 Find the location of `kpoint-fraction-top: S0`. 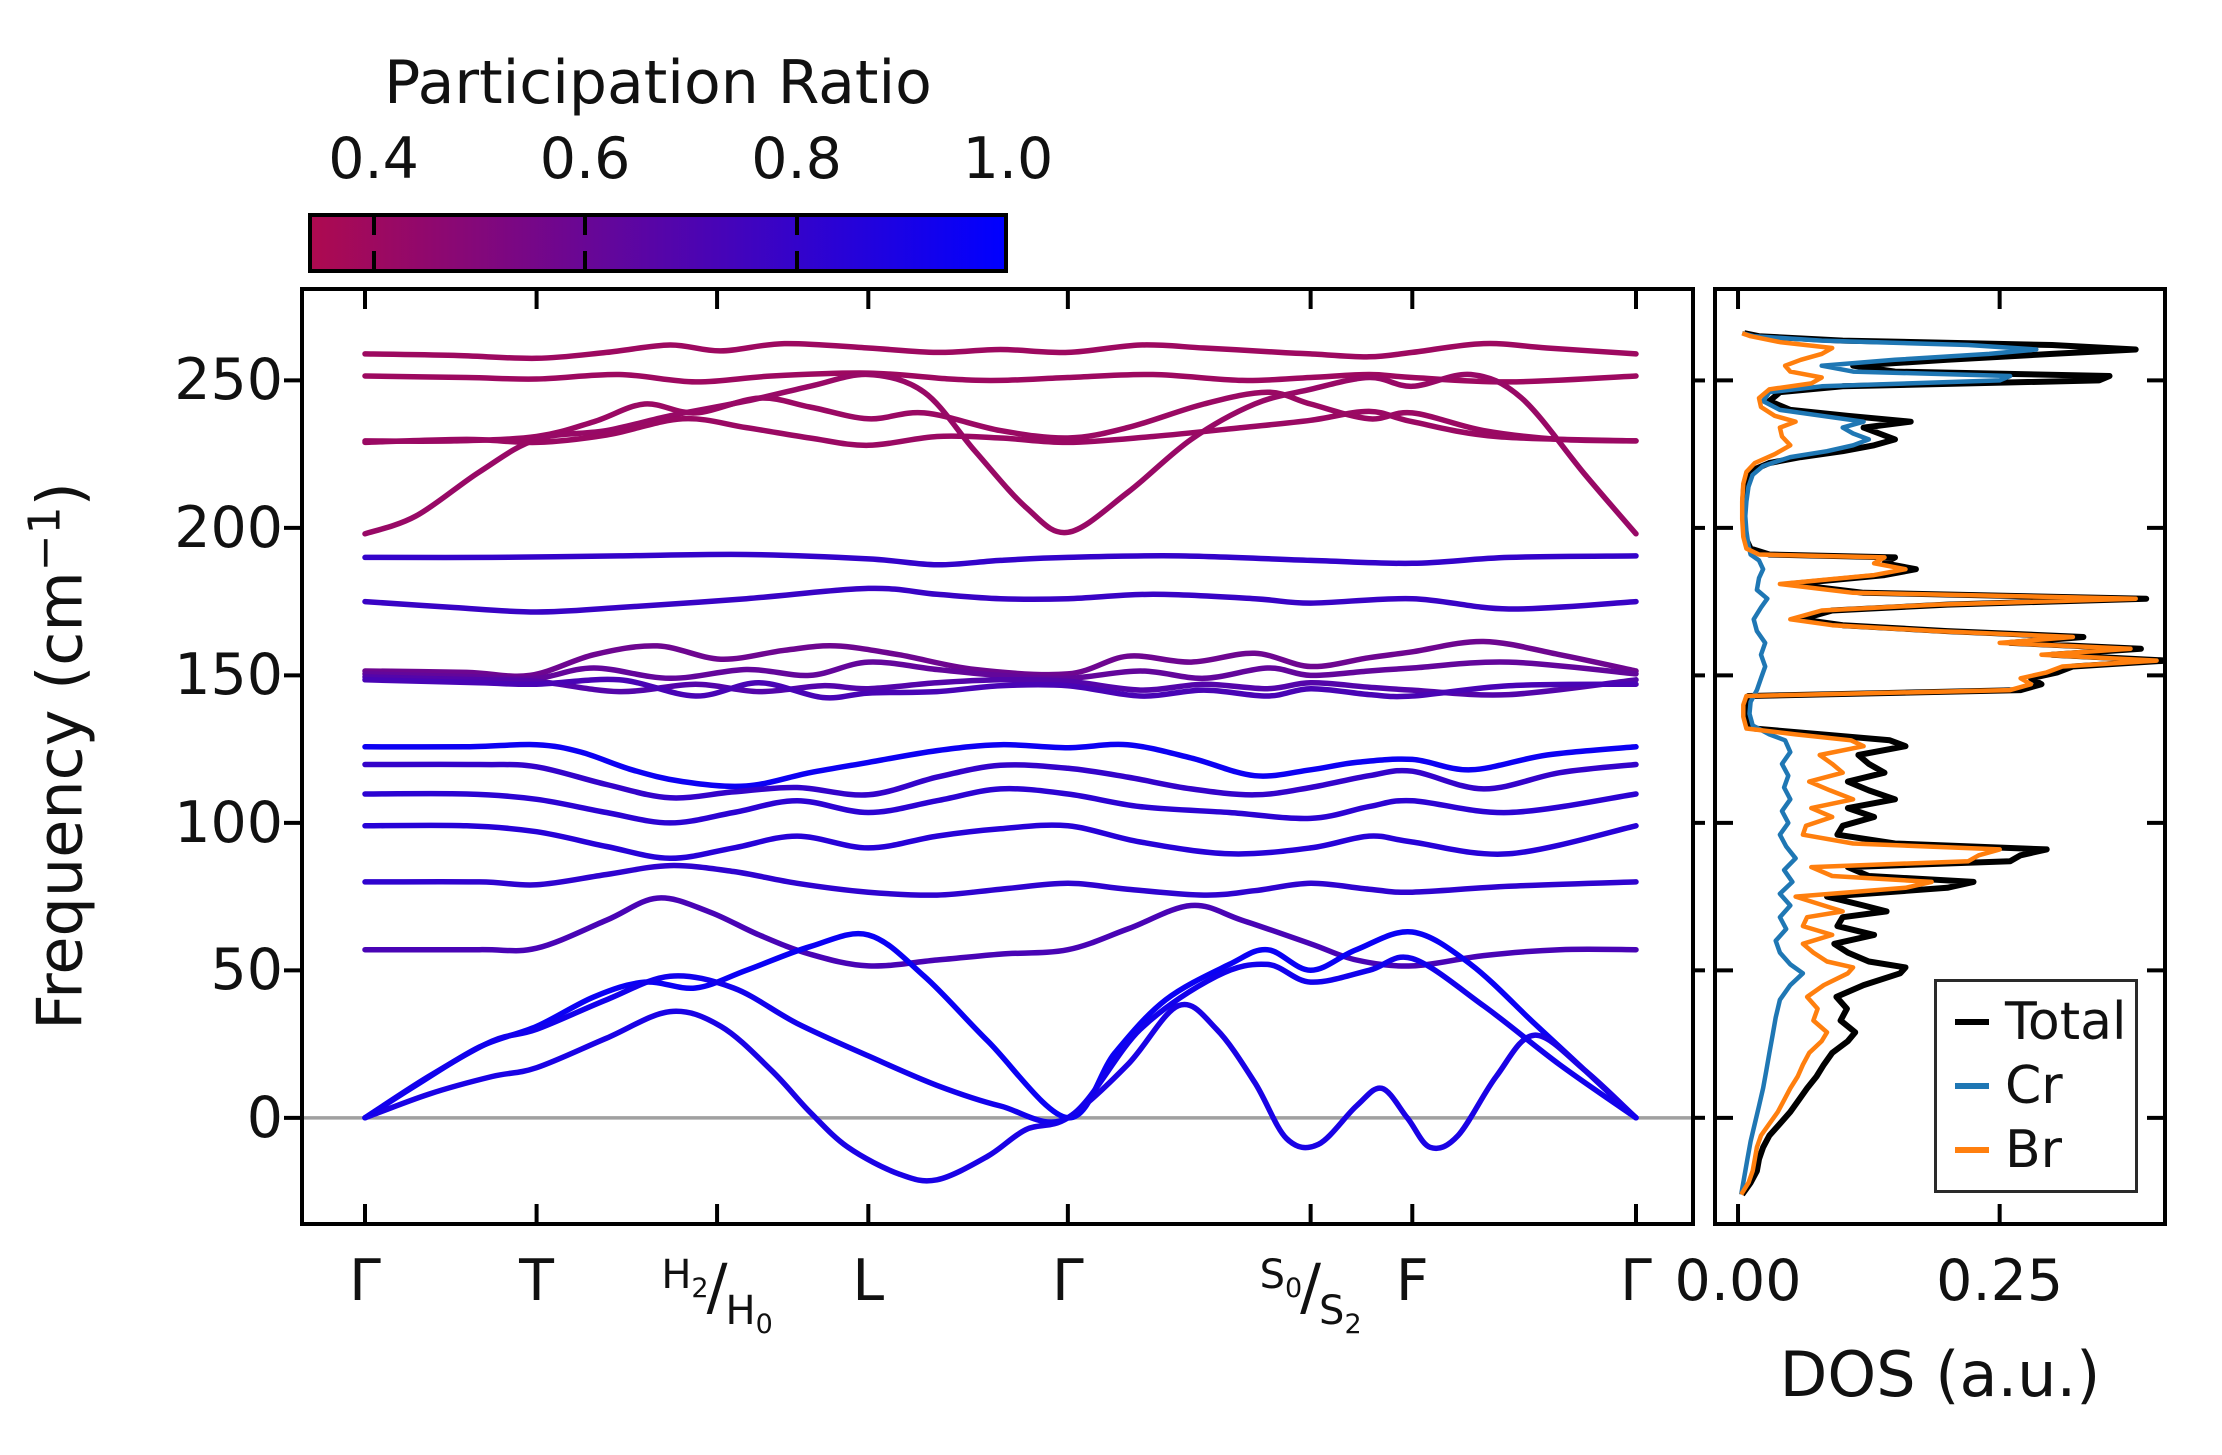

kpoint-fraction-top: S0 is located at coordinates (1281, 1278).